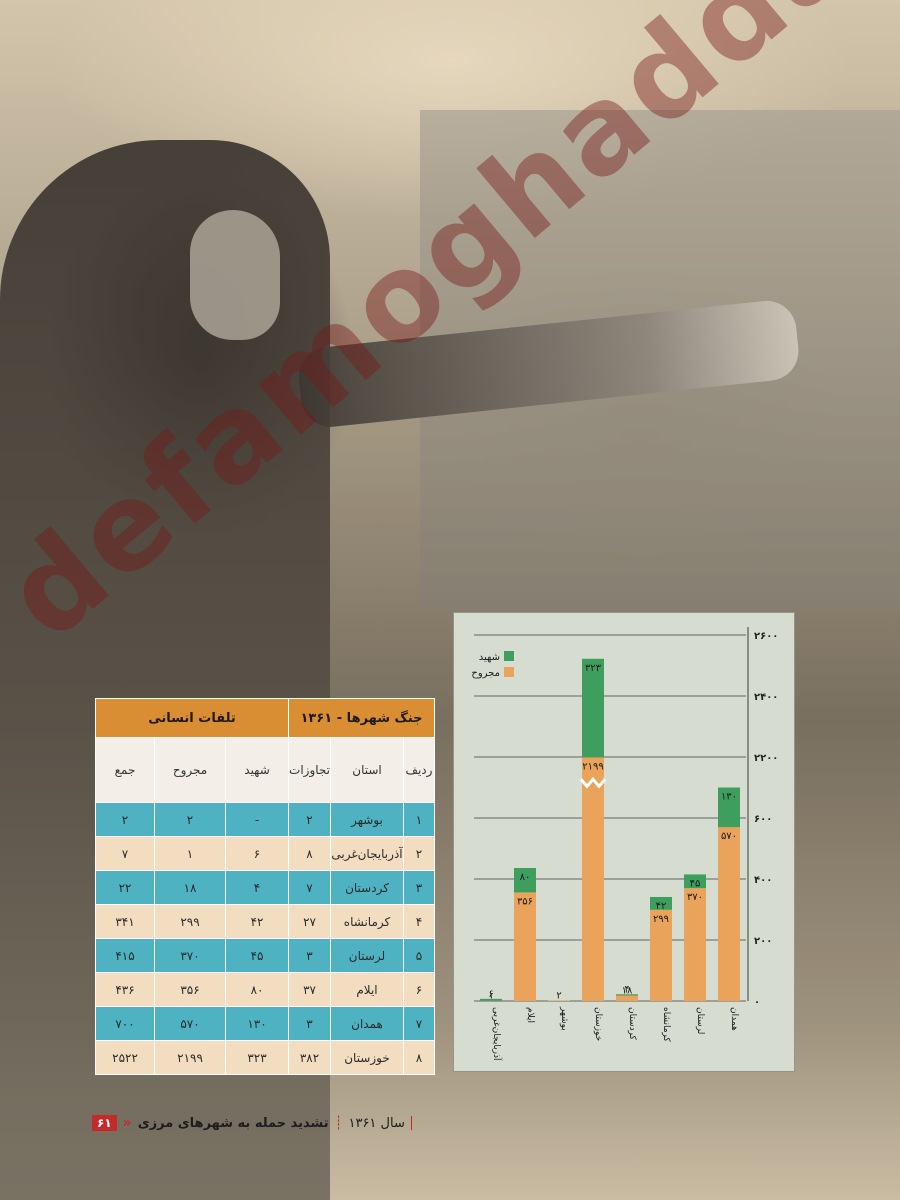 The width and height of the screenshot is (900, 1200). What do you see at coordinates (257, 1023) in the screenshot?
I see `cell-martyrs: ۱۳۰` at bounding box center [257, 1023].